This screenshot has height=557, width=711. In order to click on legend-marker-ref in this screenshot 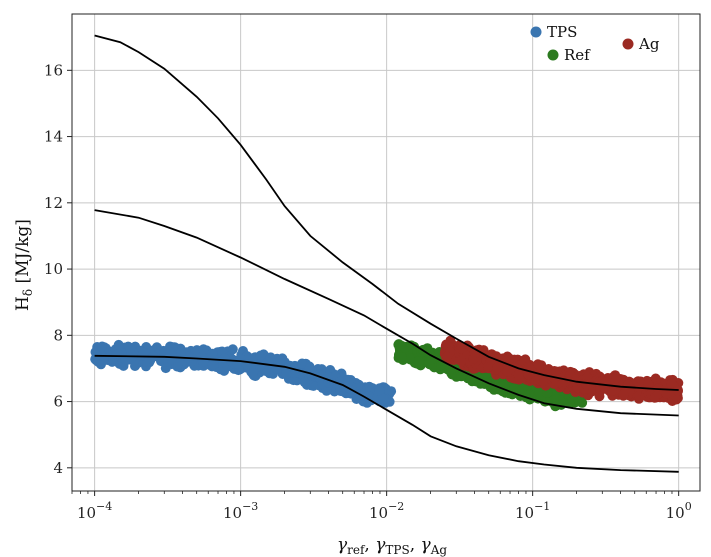, I will do `click(553, 55)`.